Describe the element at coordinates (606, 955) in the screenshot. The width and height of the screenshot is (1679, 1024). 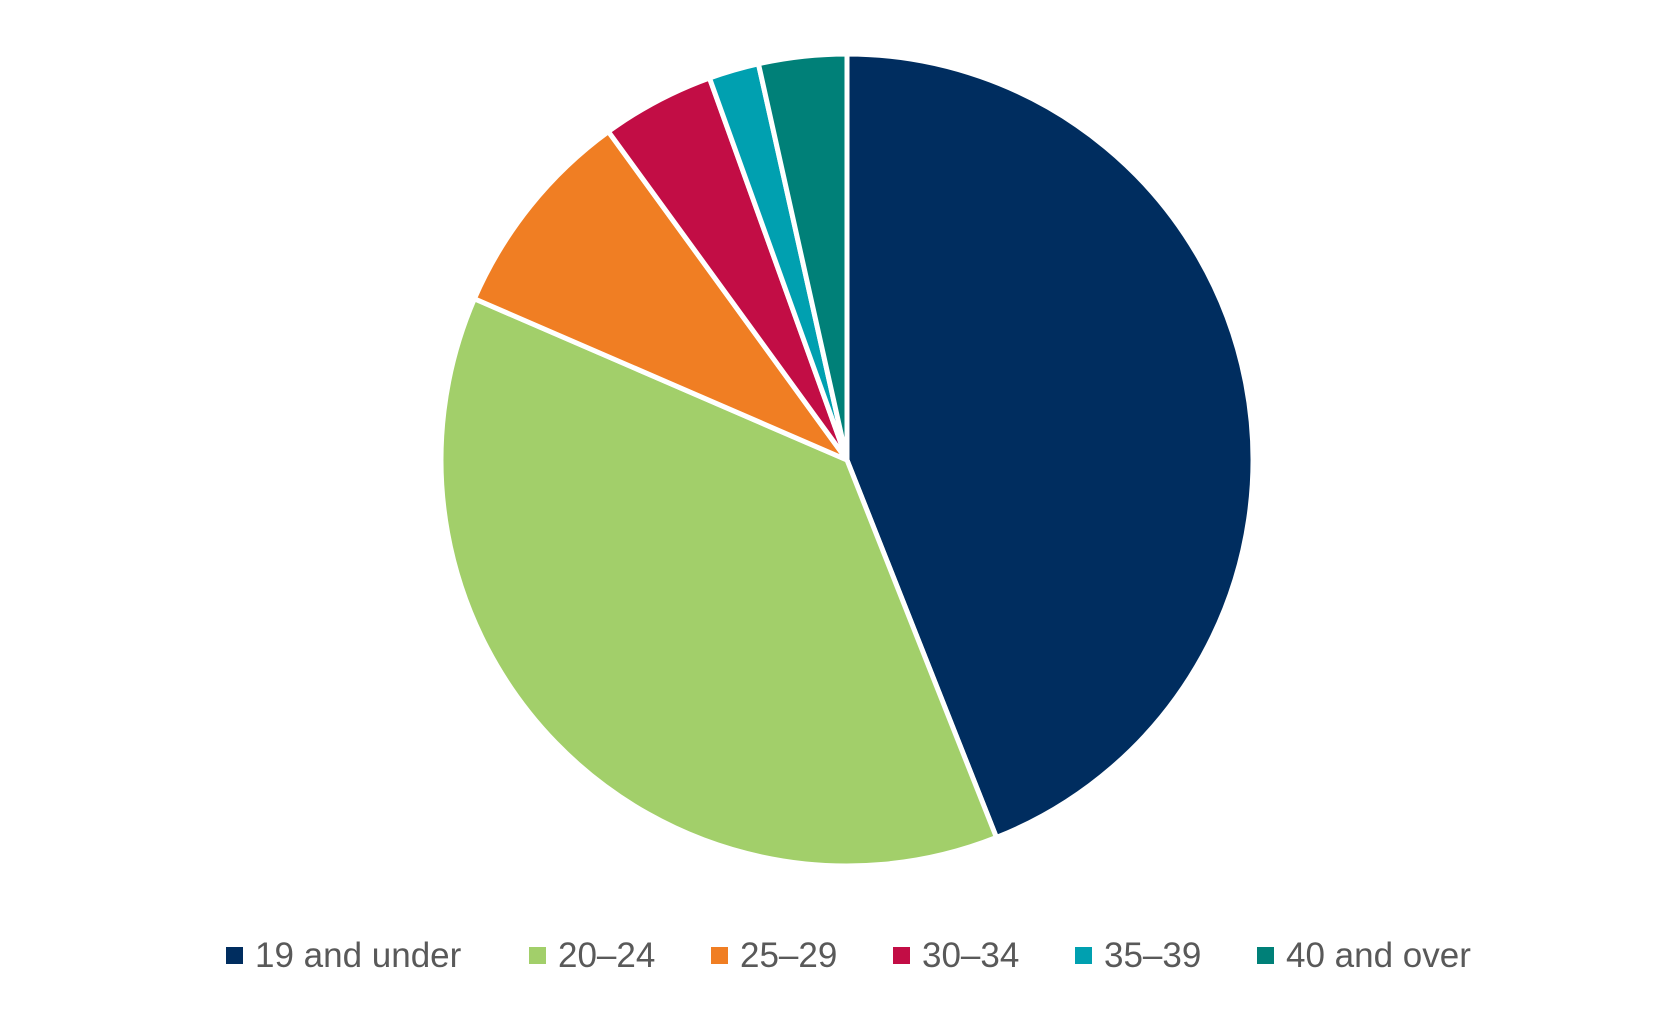
I see `legend-label: 20–24` at that location.